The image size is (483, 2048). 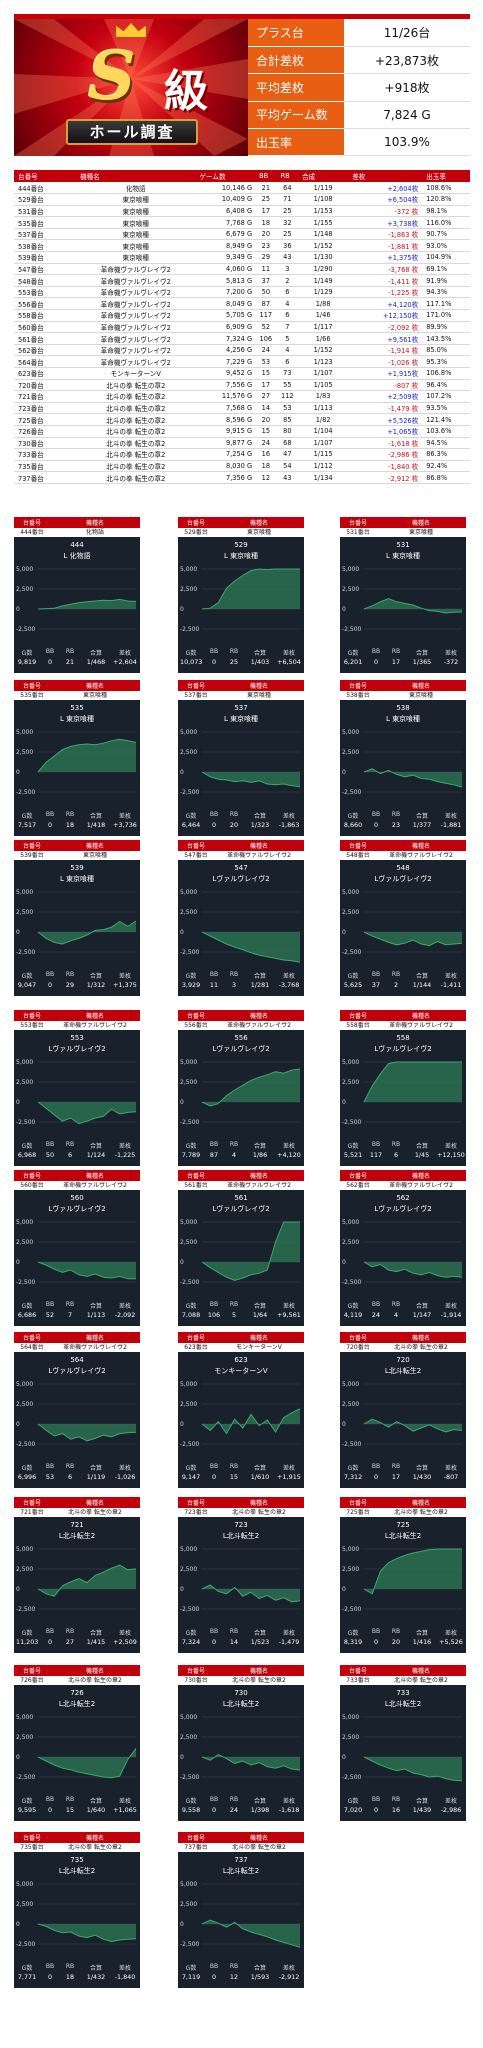 What do you see at coordinates (136, 304) in the screenshot?
I see `table-cell: 革命機ヴァルヴレイヴ2` at bounding box center [136, 304].